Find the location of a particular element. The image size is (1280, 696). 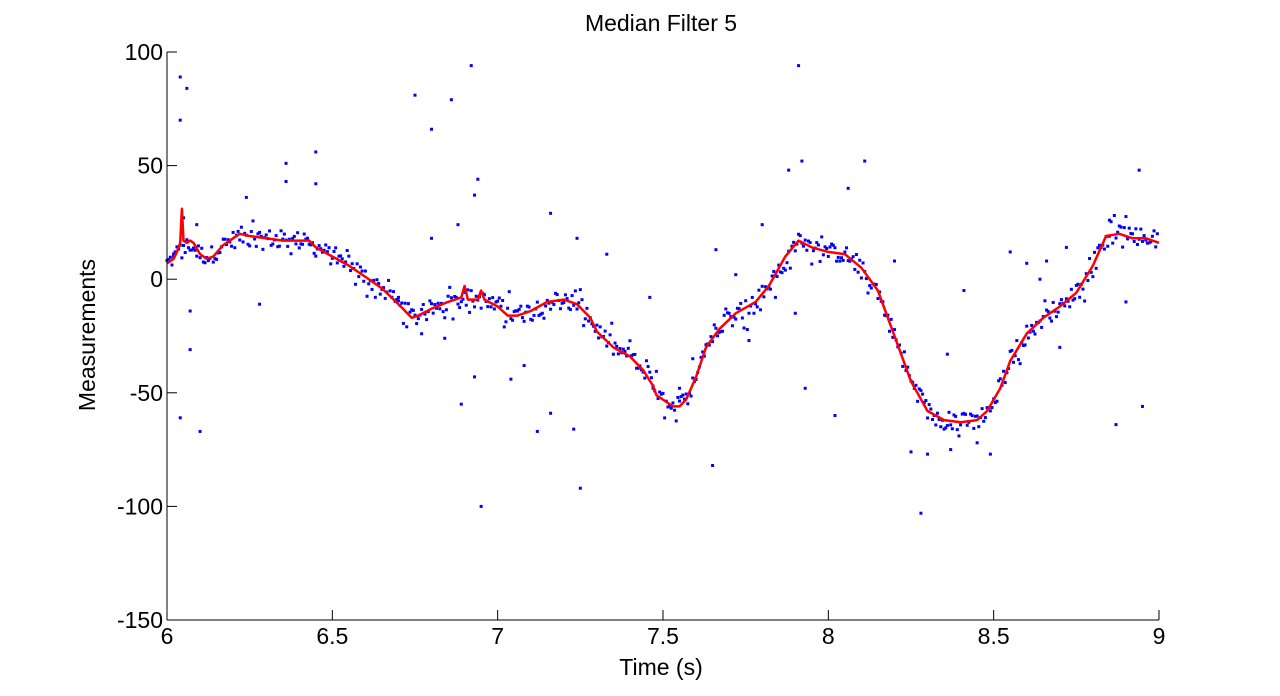

x-tick-label: 7 is located at coordinates (497, 636).